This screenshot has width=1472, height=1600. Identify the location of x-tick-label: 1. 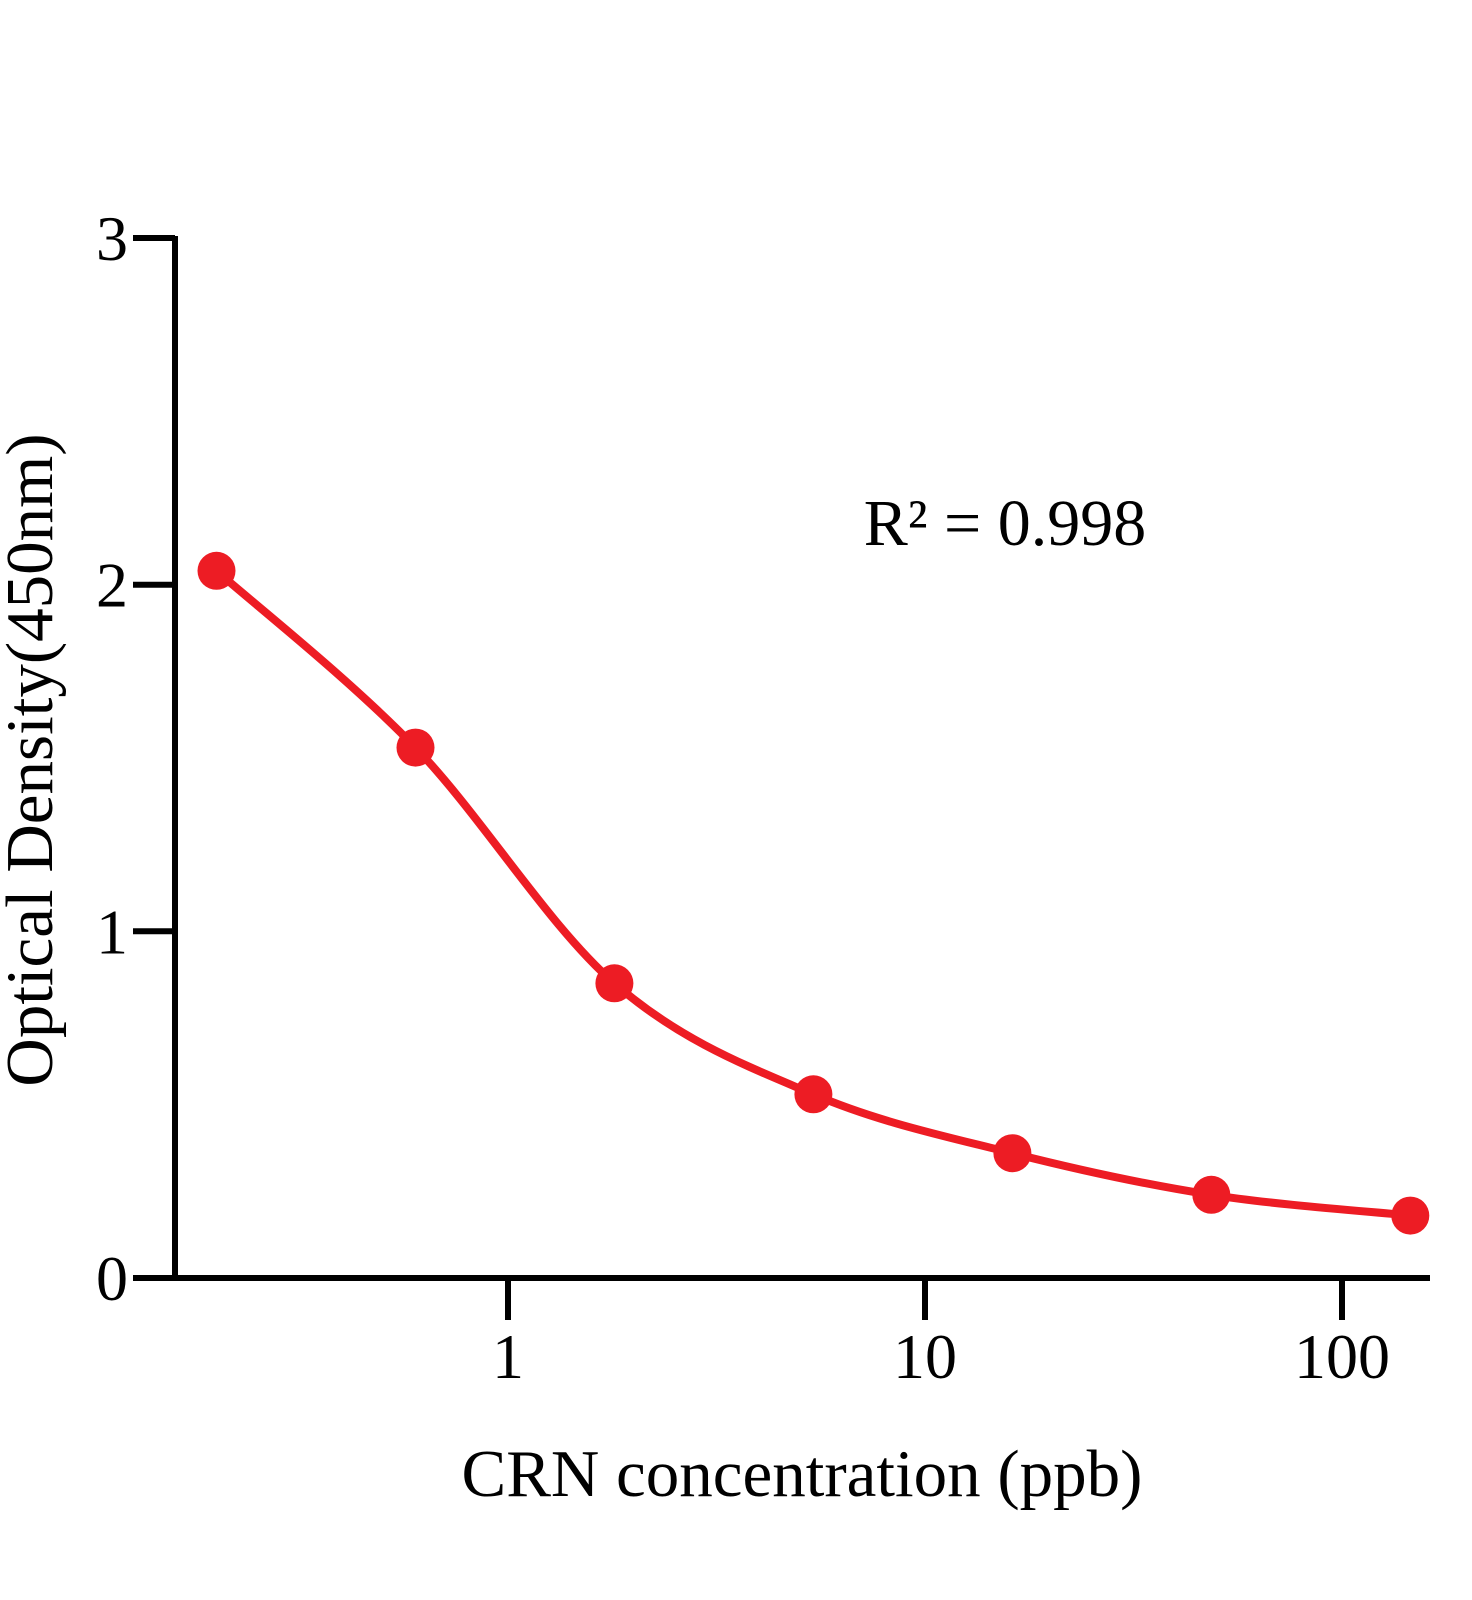
(508, 1356).